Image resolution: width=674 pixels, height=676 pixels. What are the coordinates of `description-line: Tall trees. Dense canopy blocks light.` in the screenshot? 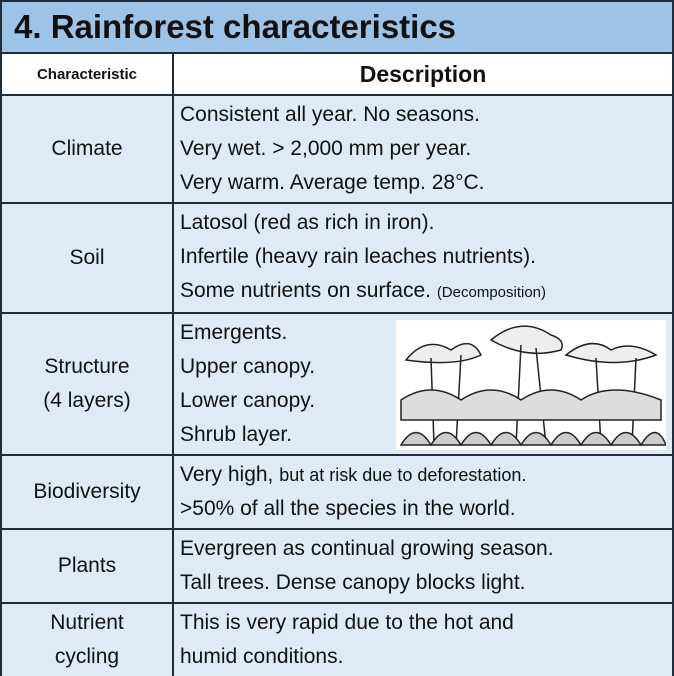 It's located at (423, 583).